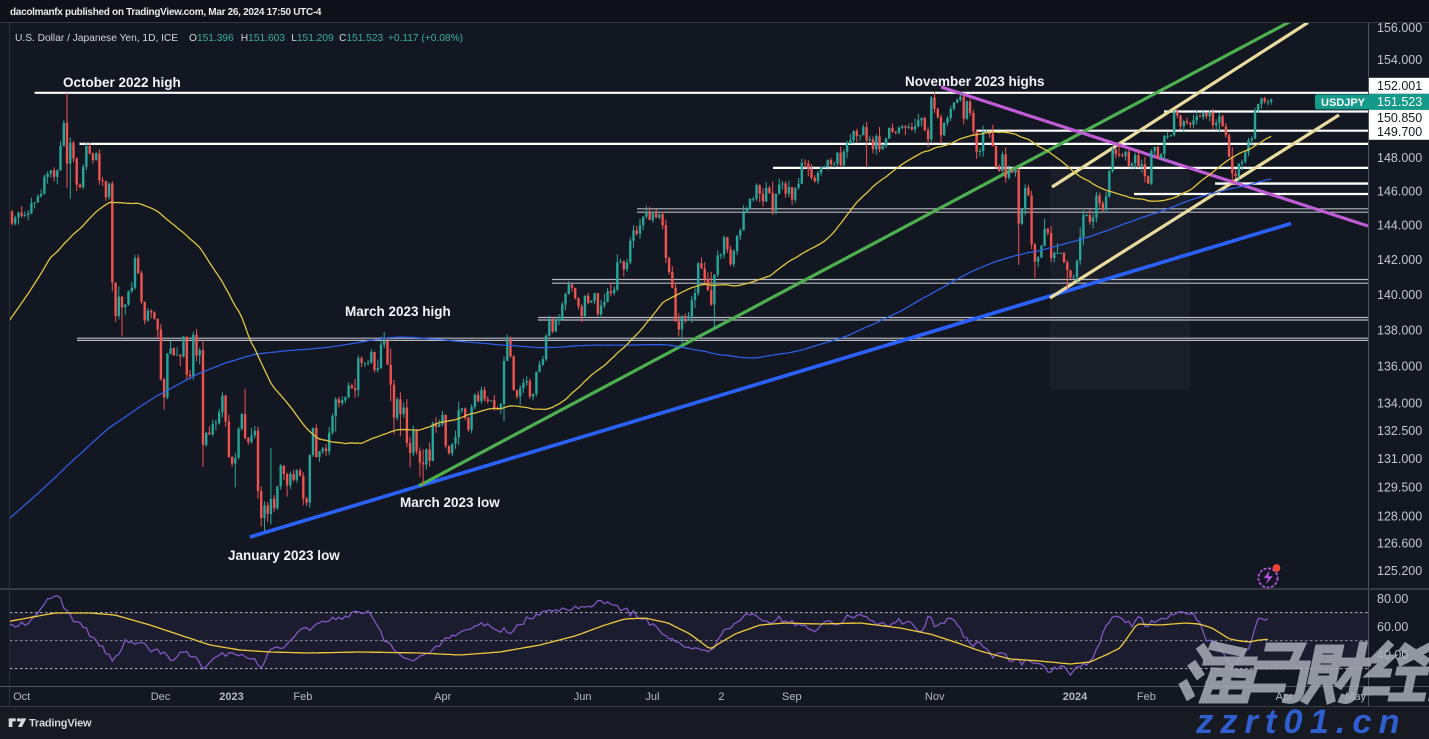  Describe the element at coordinates (1399, 544) in the screenshot. I see `svg-text: 126.600` at that location.